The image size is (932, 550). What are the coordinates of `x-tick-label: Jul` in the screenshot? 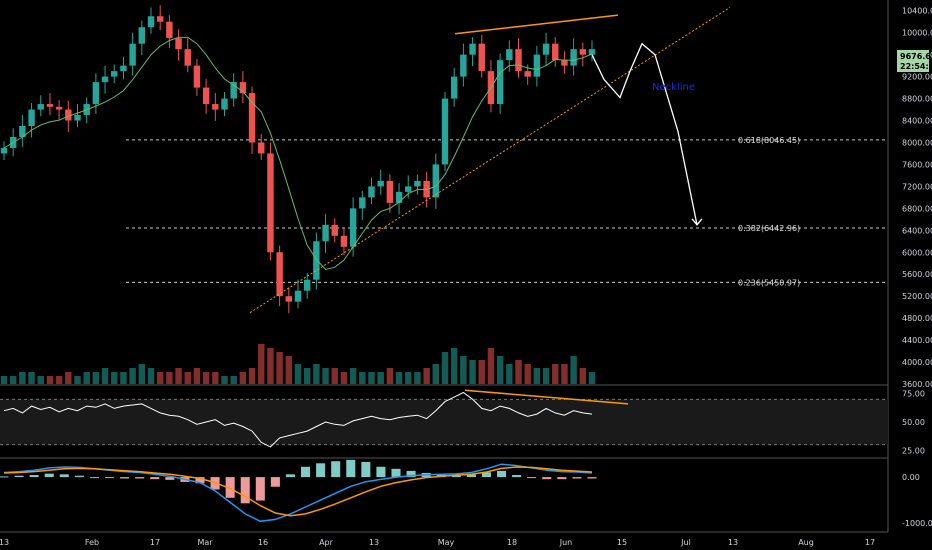 It's located at (685, 542).